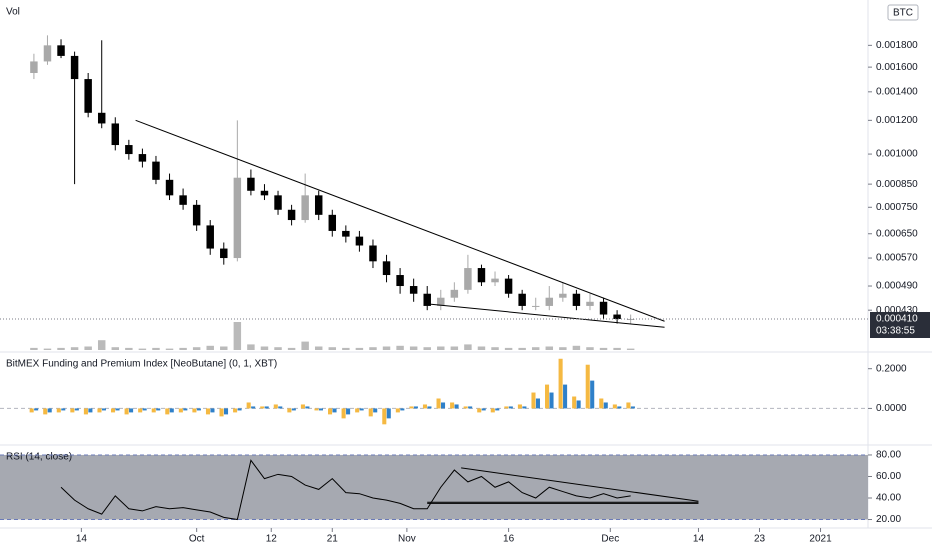 This screenshot has height=550, width=932. I want to click on last-price-badge, so click(900, 324).